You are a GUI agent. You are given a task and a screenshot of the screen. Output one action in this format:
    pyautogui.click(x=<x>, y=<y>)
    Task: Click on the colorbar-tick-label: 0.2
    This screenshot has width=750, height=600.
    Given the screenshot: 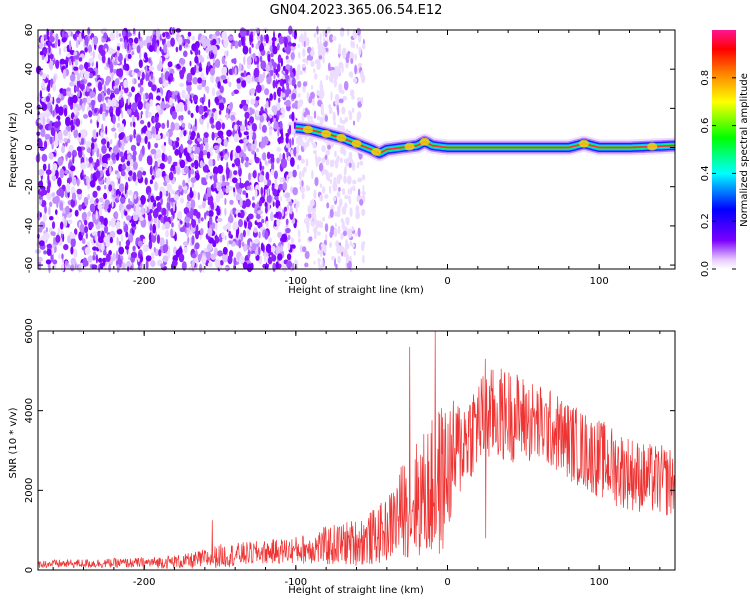 What is the action you would take?
    pyautogui.click(x=705, y=221)
    